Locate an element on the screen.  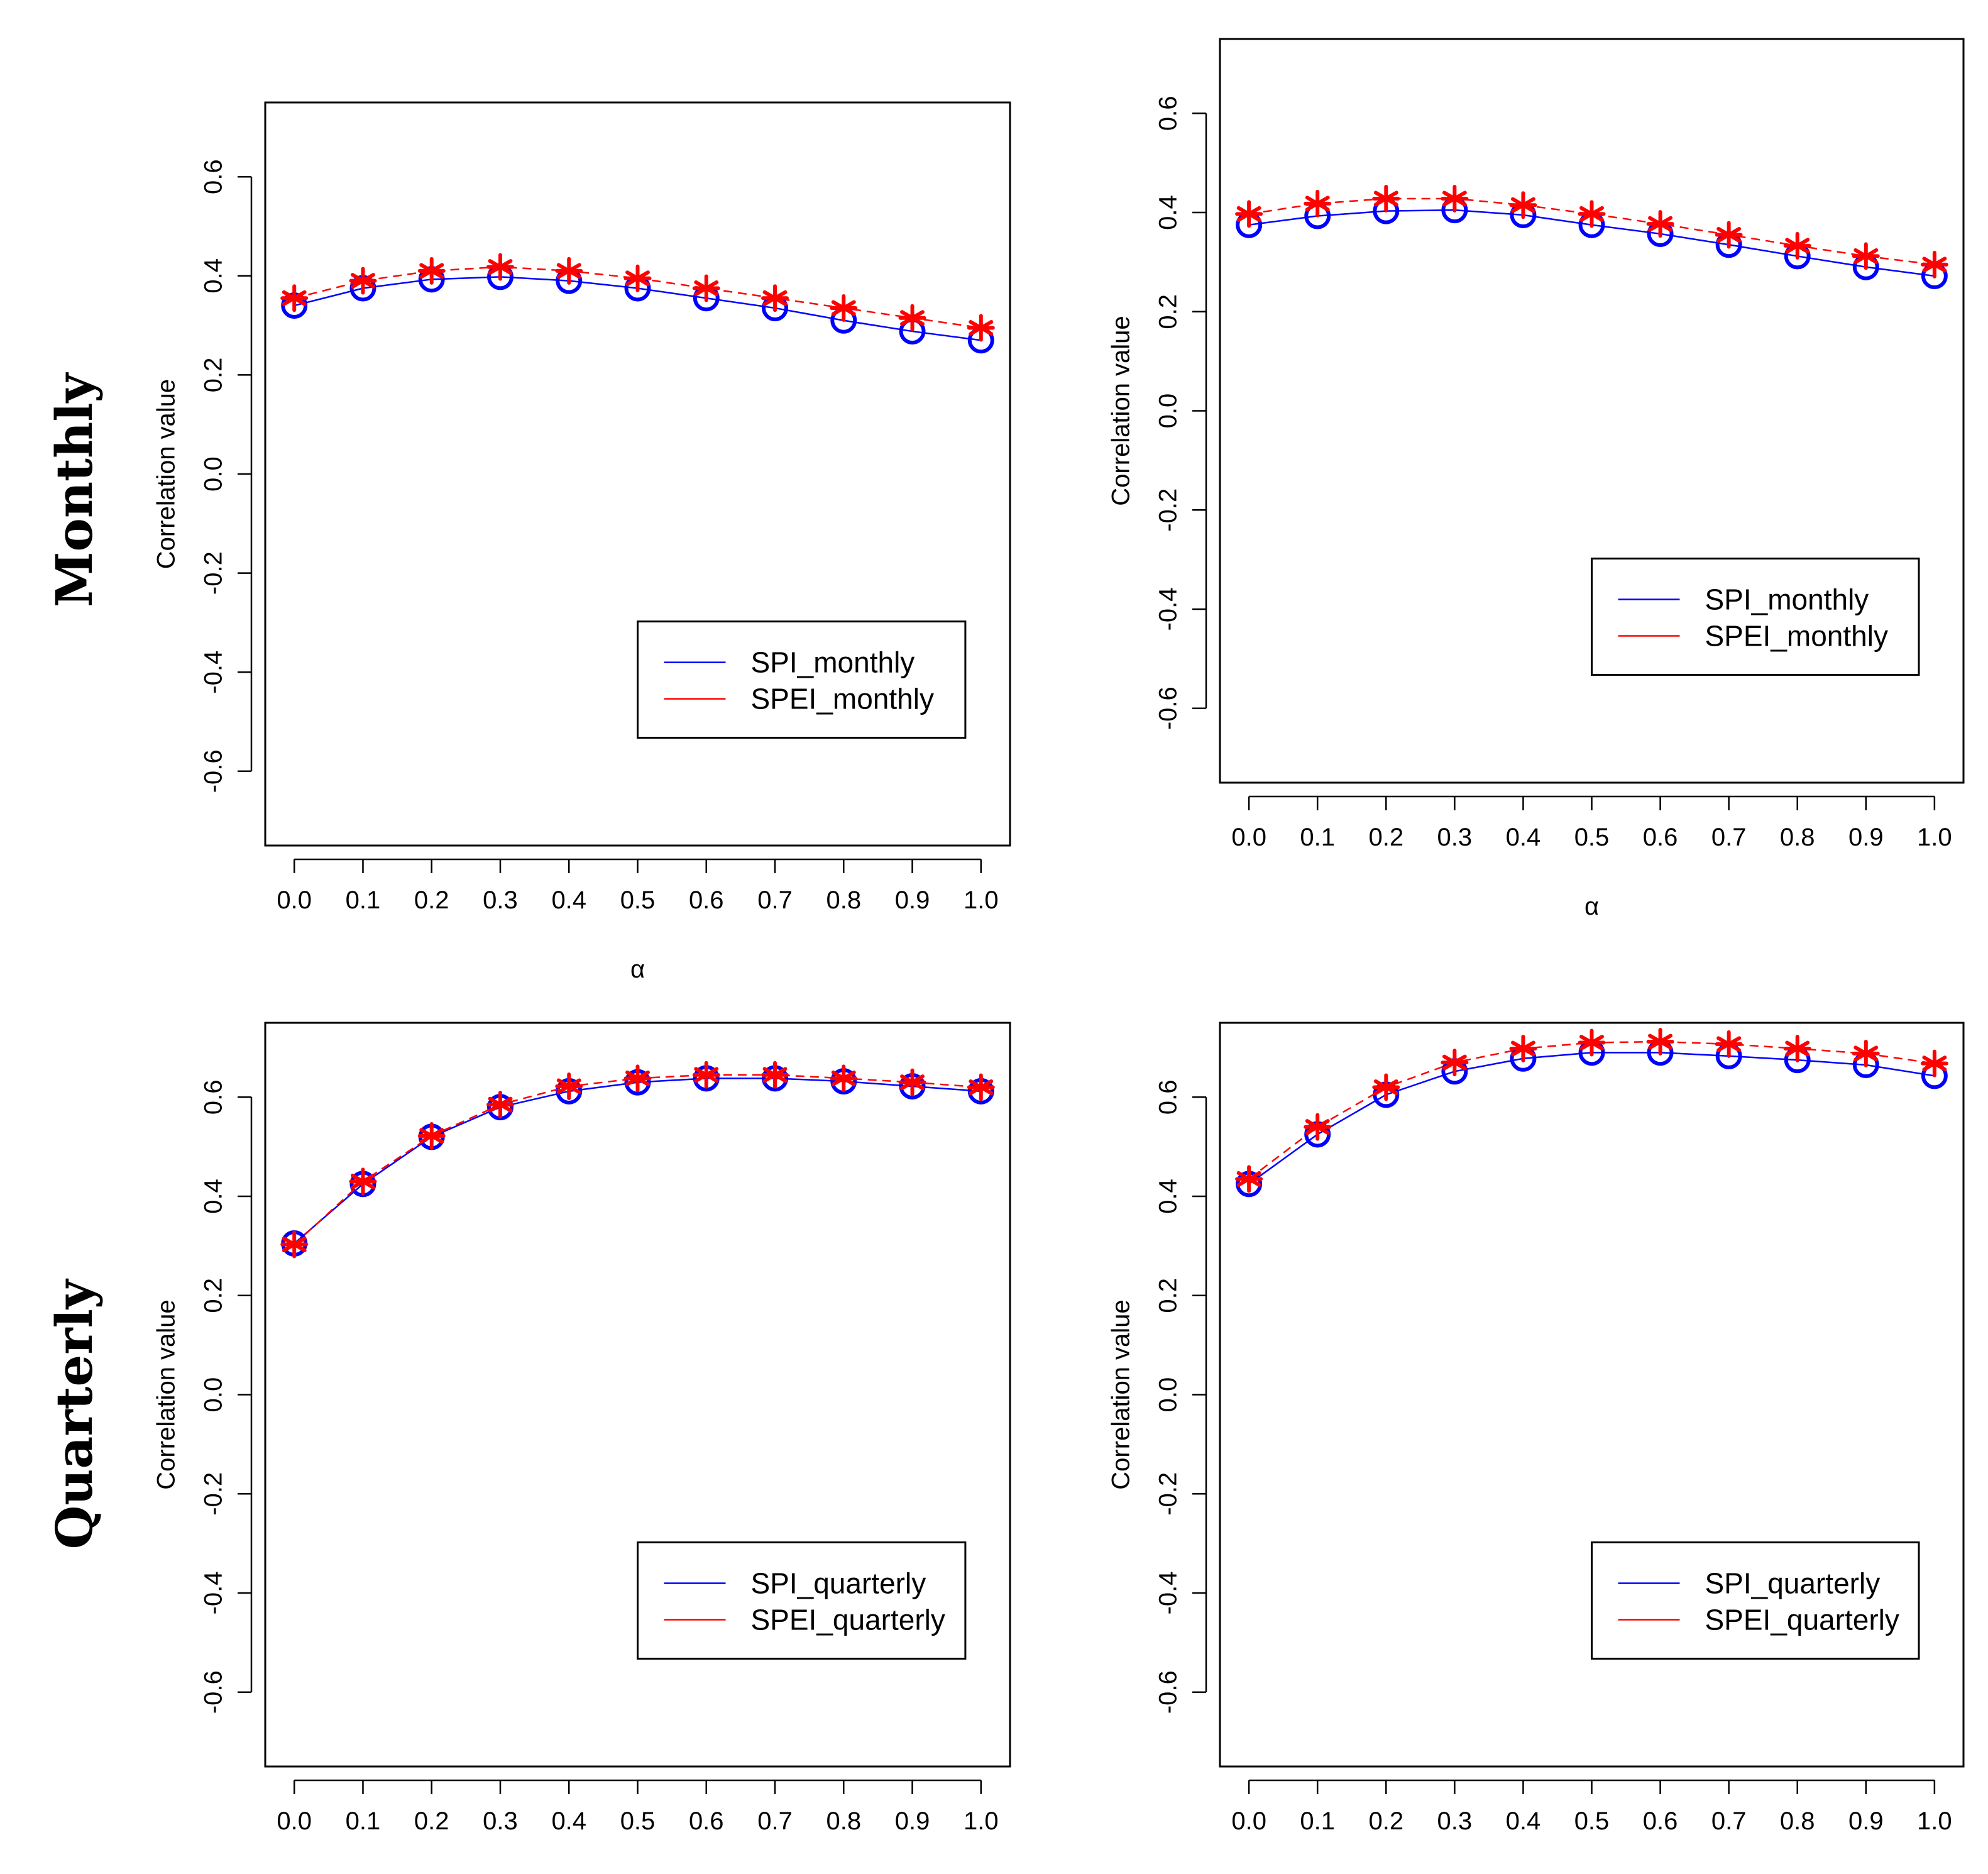
x-tick-label: 1.0 is located at coordinates (1934, 1821).